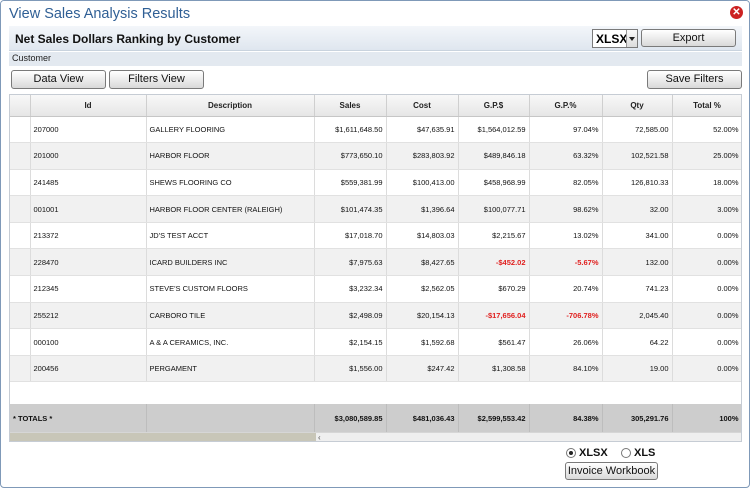 The image size is (750, 488). I want to click on cell-cost: $47,635.91, so click(422, 130).